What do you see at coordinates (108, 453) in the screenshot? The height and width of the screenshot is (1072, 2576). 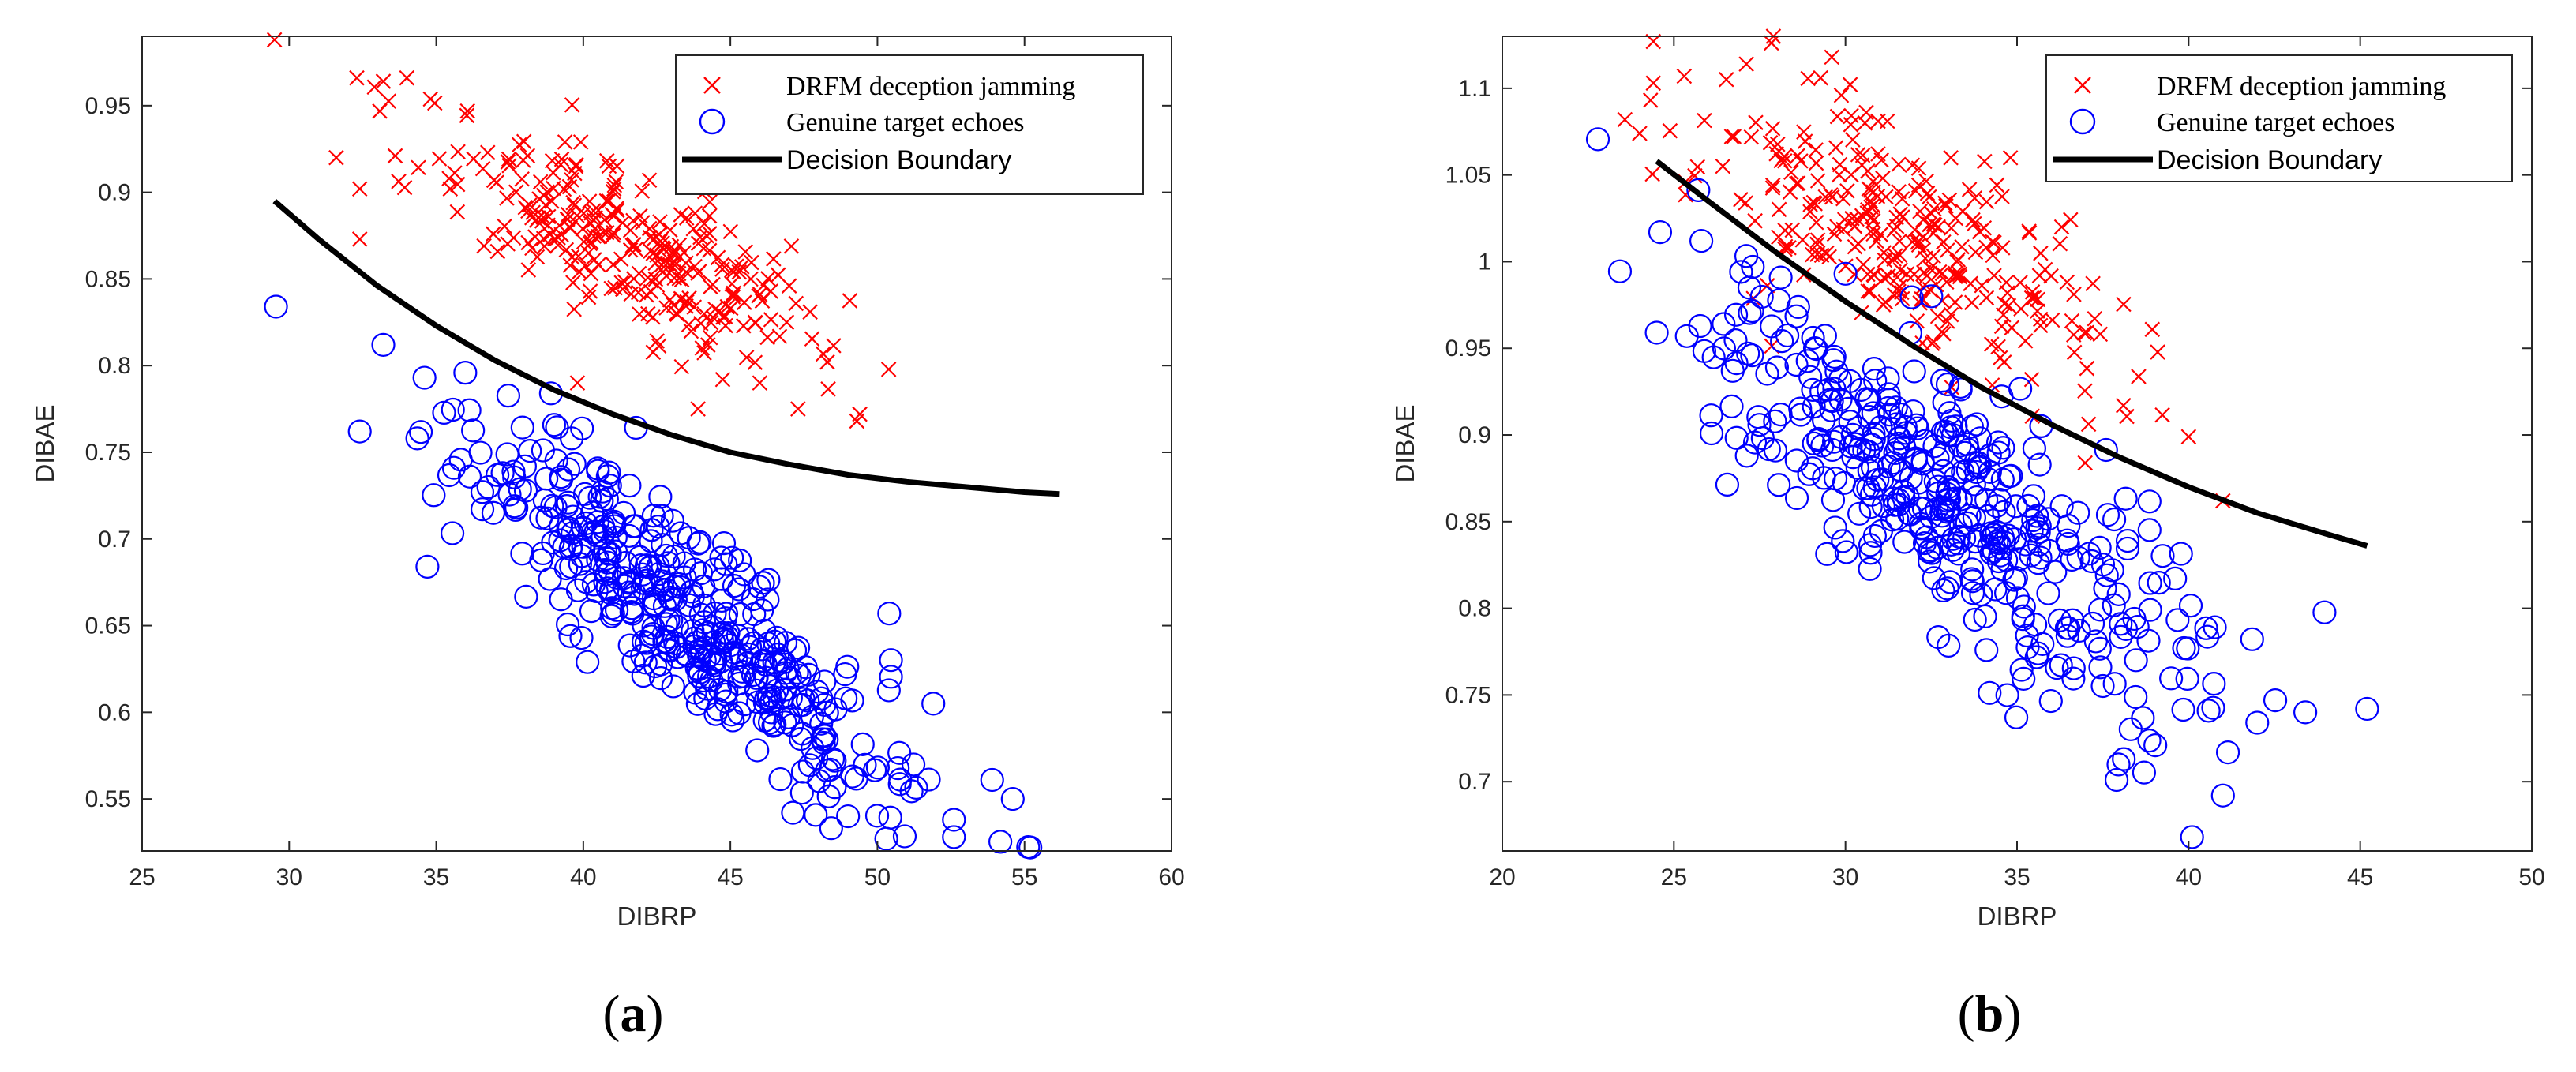 I see `y-tick-label: 0.75` at bounding box center [108, 453].